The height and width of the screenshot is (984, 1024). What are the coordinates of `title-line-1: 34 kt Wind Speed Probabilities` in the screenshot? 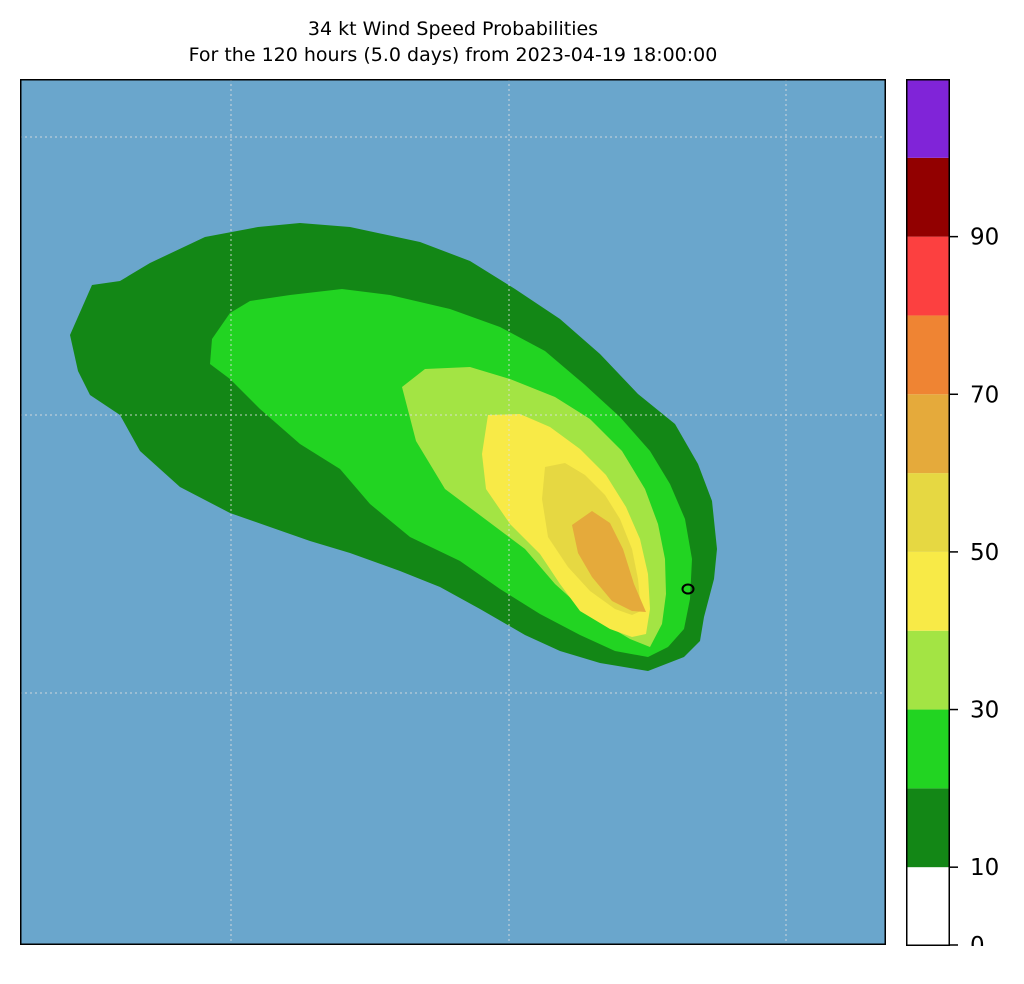 It's located at (453, 29).